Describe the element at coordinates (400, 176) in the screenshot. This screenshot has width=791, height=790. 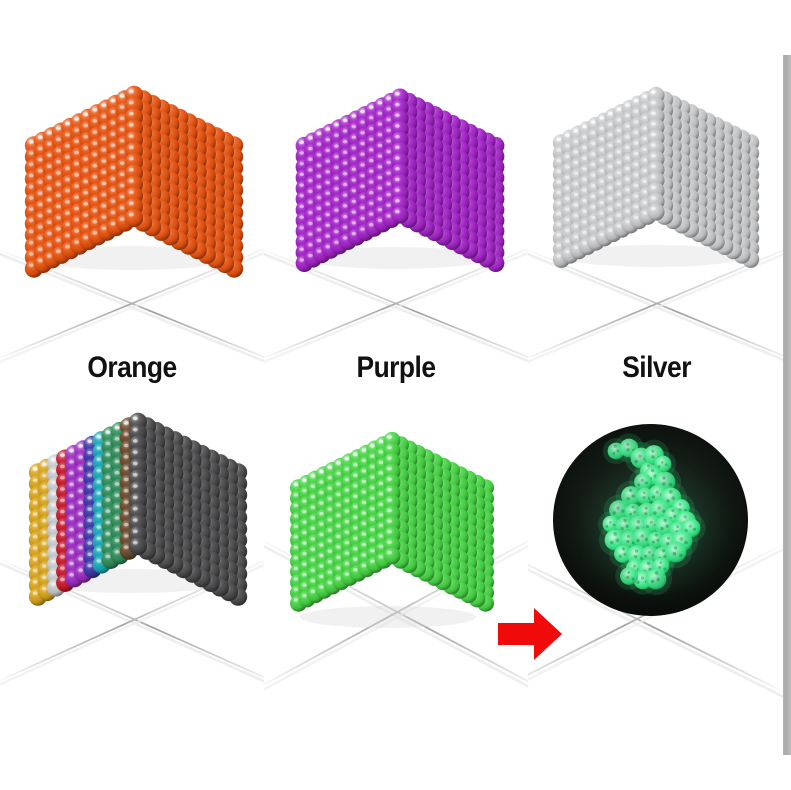
I see `cube-purple` at that location.